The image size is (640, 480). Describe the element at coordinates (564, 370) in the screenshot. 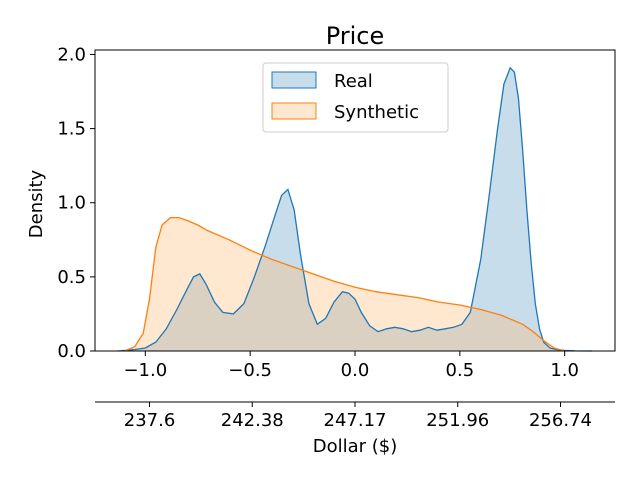

I see `x-tick-label: 1.0` at that location.